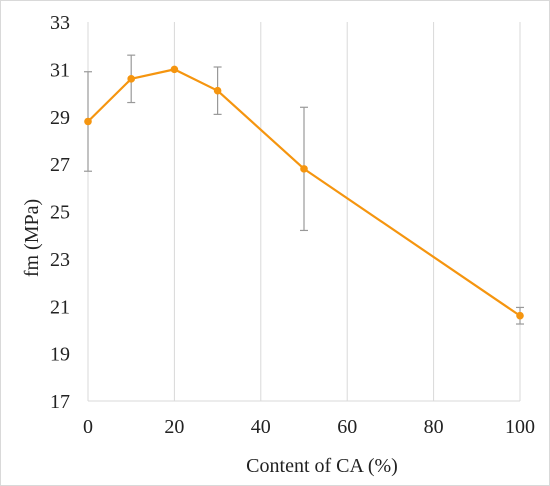 This screenshot has width=550, height=486. What do you see at coordinates (322, 466) in the screenshot?
I see `x-axis-title: Content of CA (%)` at bounding box center [322, 466].